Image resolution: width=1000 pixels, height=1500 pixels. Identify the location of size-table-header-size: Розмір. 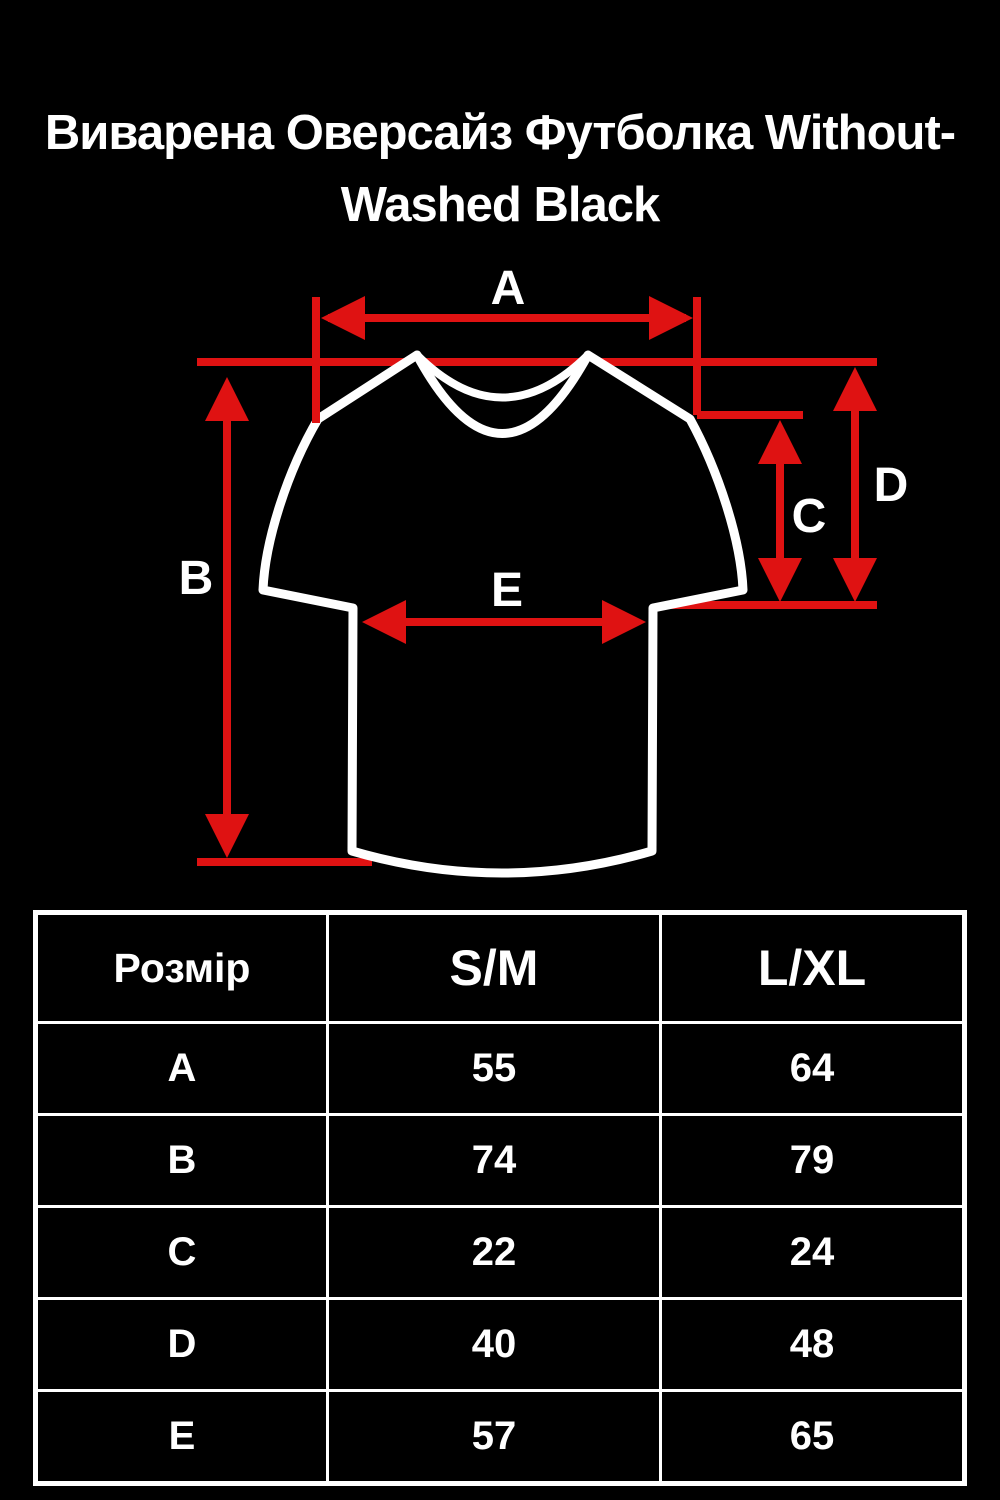
(182, 968).